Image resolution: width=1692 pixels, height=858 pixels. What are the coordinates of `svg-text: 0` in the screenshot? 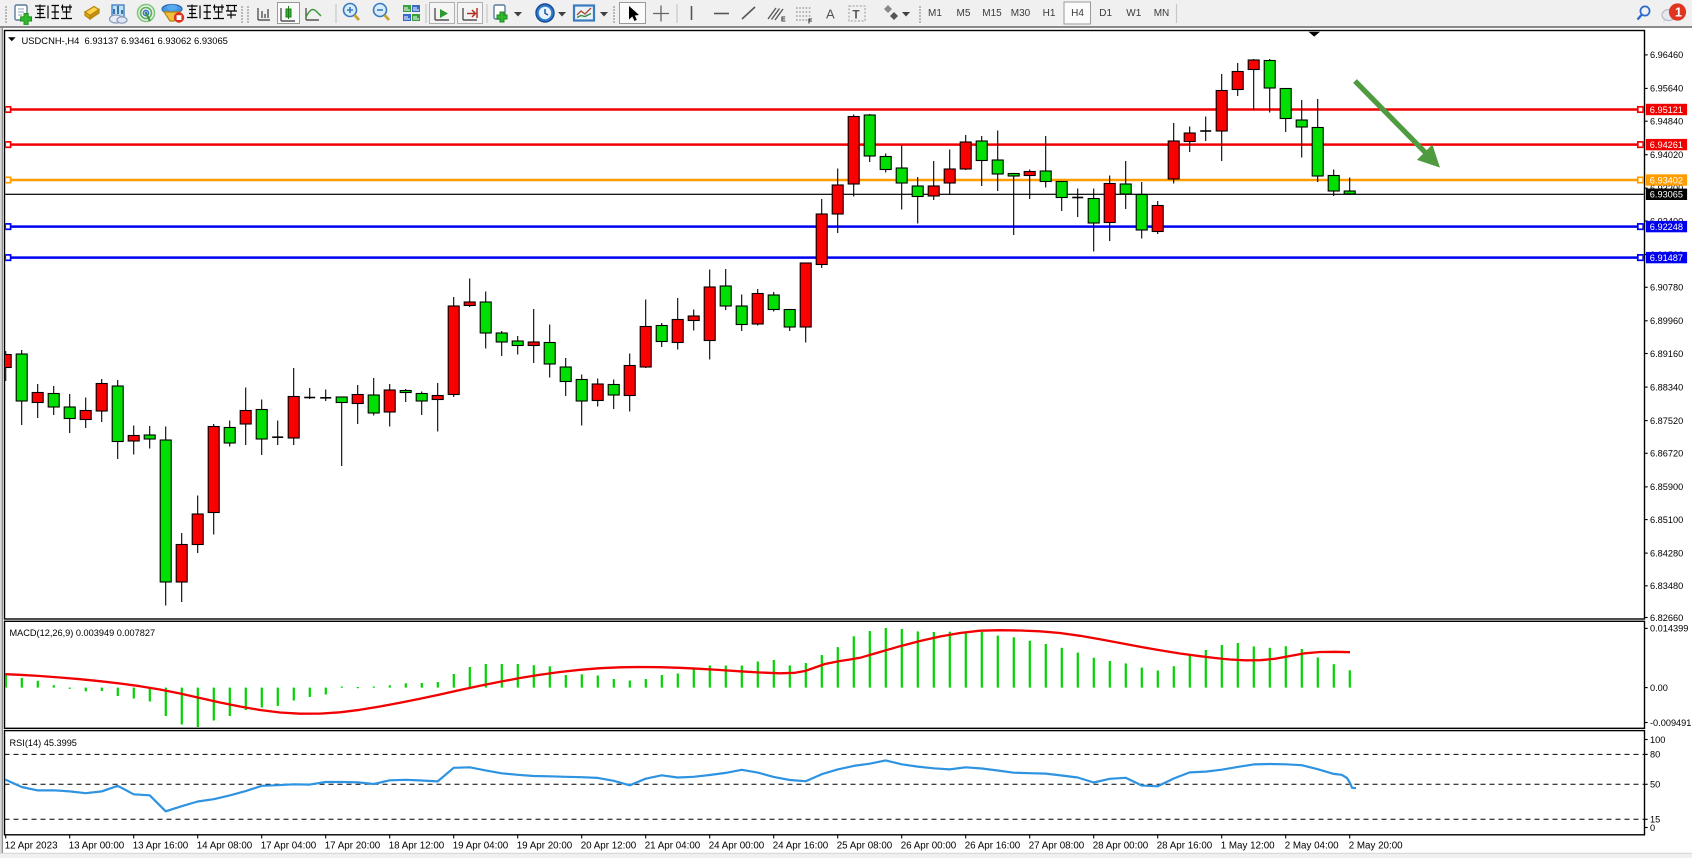 It's located at (1652, 828).